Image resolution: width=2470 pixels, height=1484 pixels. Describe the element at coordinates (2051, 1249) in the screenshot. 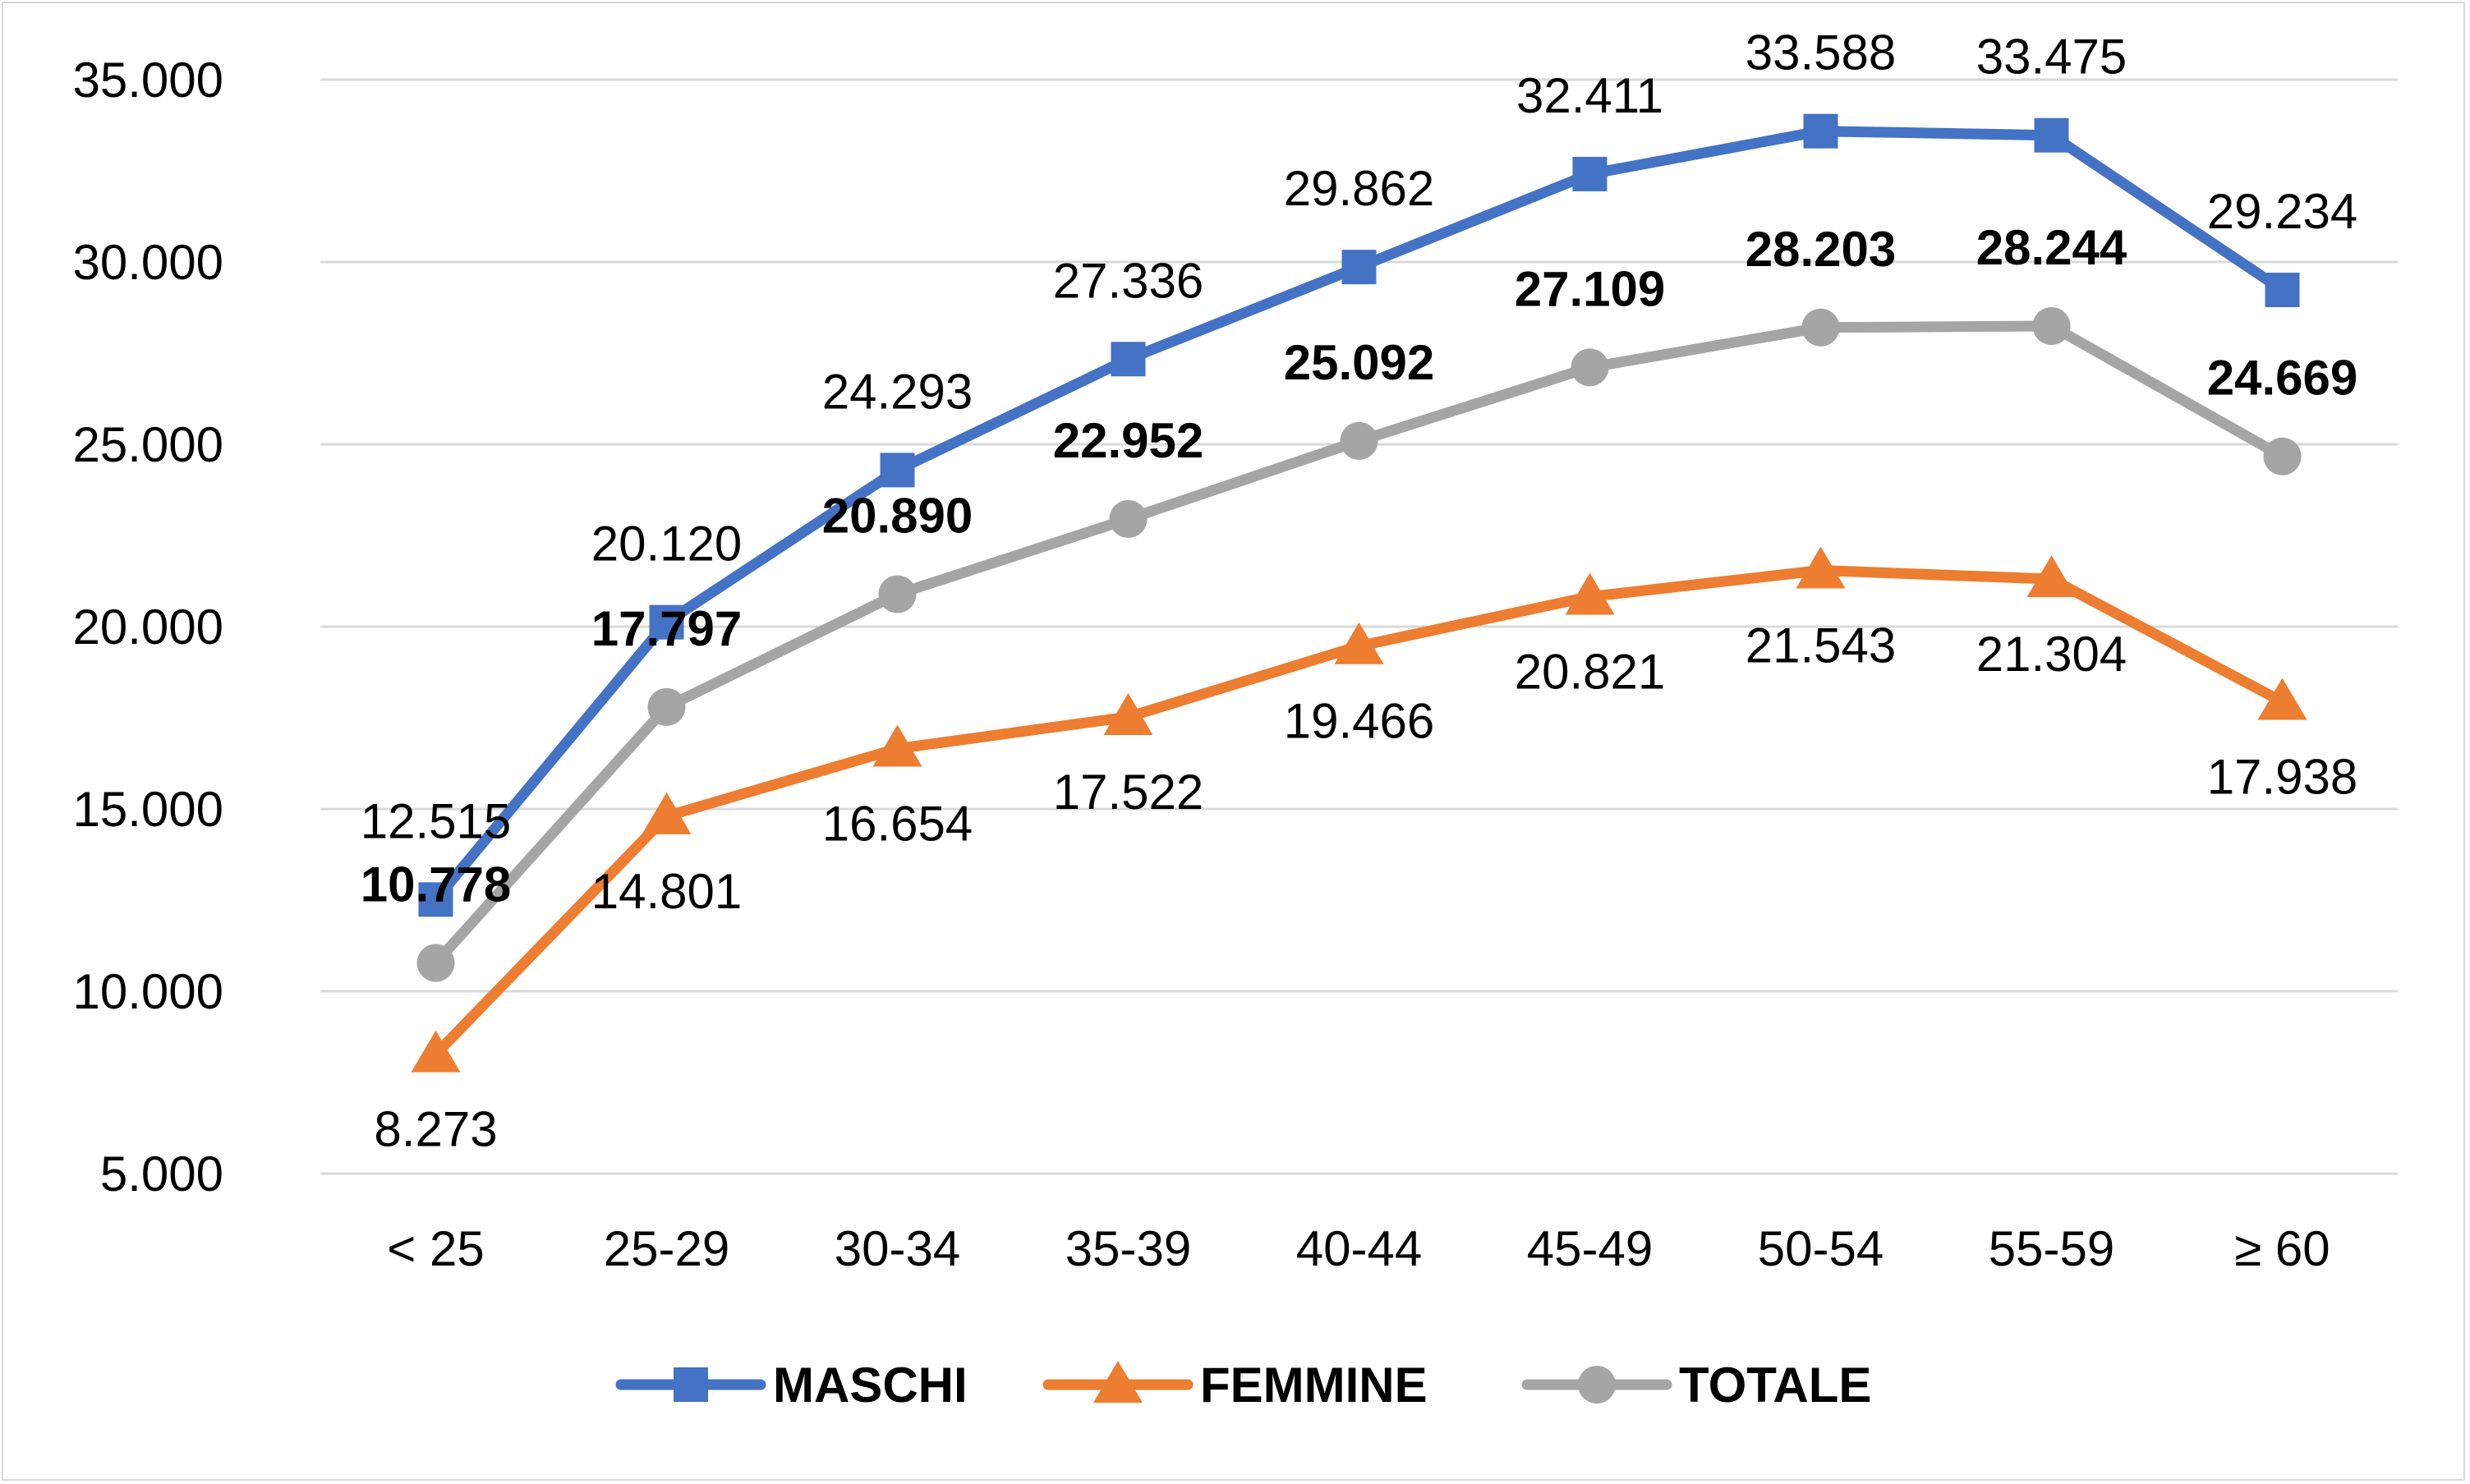

I see `x-tick-label: 55-59` at that location.